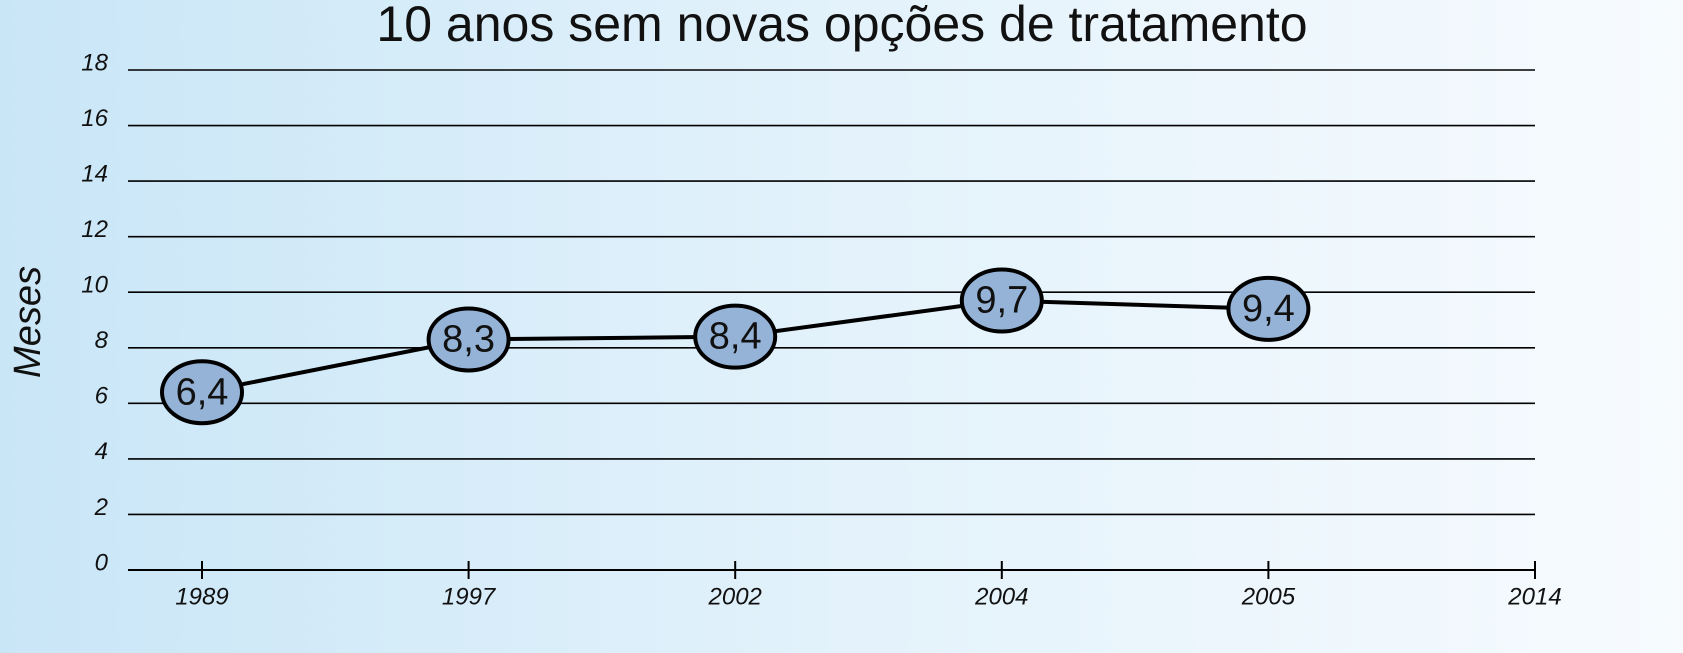  Describe the element at coordinates (94, 285) in the screenshot. I see `y-tick-label: 10` at that location.